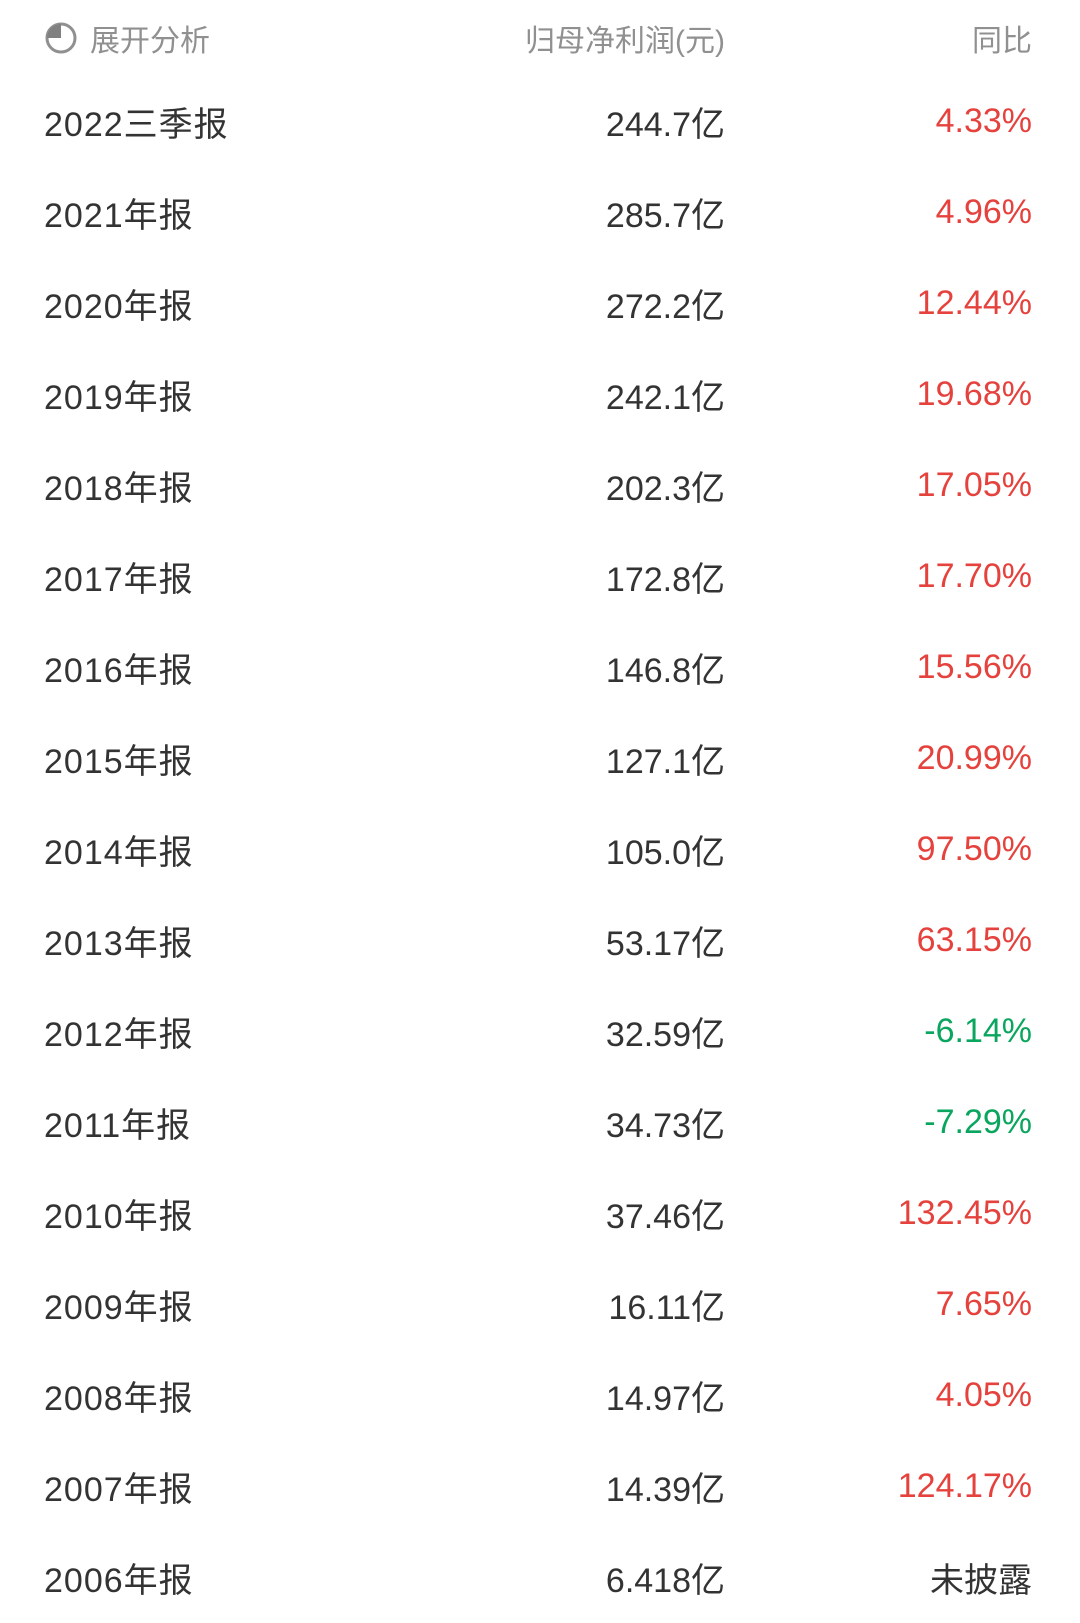 Image resolution: width=1080 pixels, height=1623 pixels. What do you see at coordinates (119, 762) in the screenshot?
I see `report-period-label: 2015年报` at bounding box center [119, 762].